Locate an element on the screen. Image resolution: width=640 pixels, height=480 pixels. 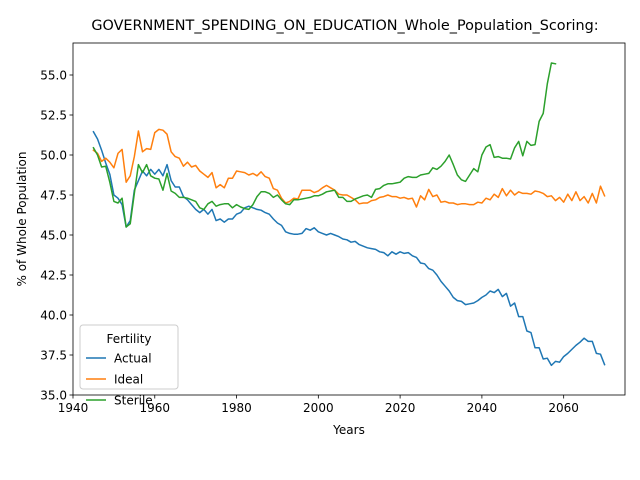
series-line-ideal is located at coordinates (349, 168).